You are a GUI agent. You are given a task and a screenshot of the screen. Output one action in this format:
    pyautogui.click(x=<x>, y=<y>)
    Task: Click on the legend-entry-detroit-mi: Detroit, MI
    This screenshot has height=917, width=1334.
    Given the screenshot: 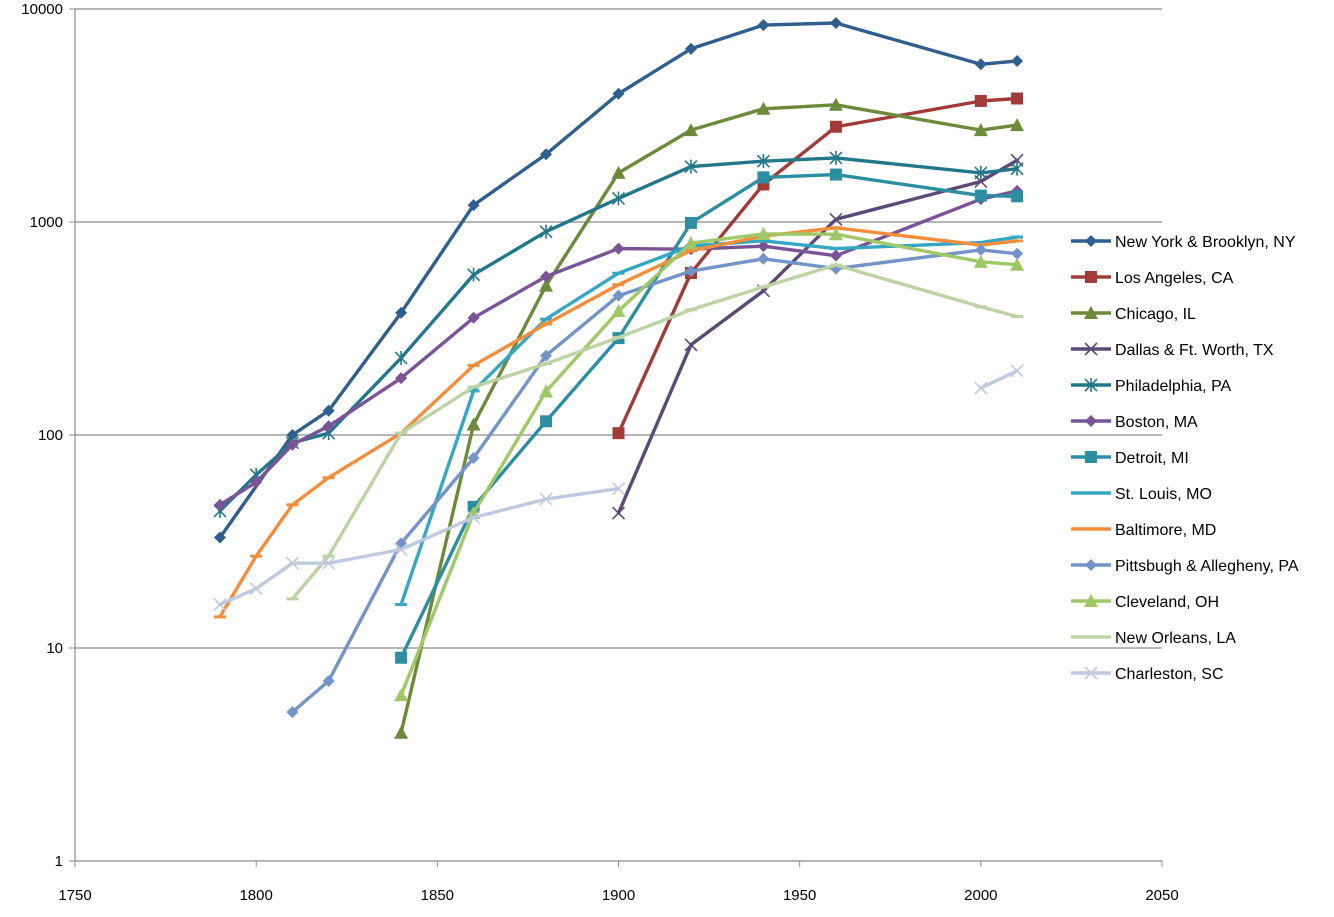 What is the action you would take?
    pyautogui.click(x=1130, y=458)
    